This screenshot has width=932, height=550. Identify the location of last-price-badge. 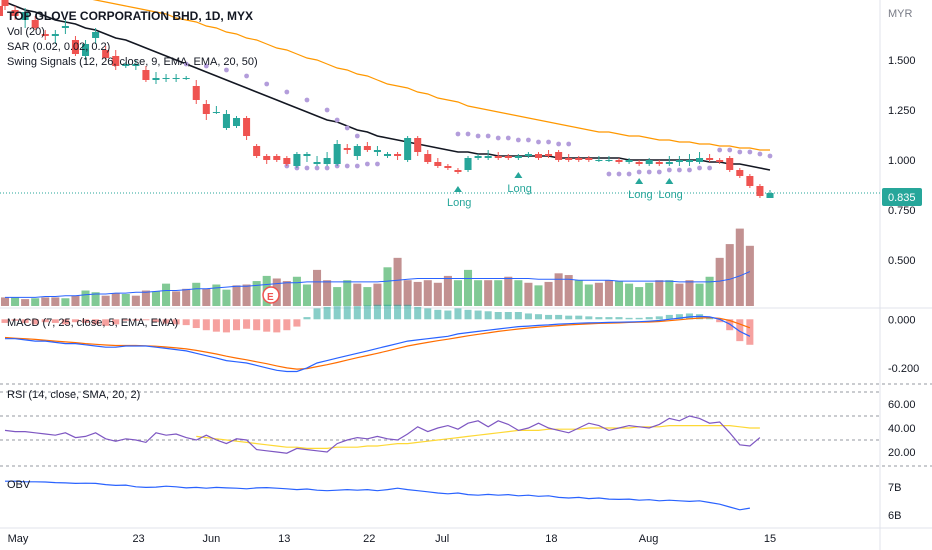
(902, 197).